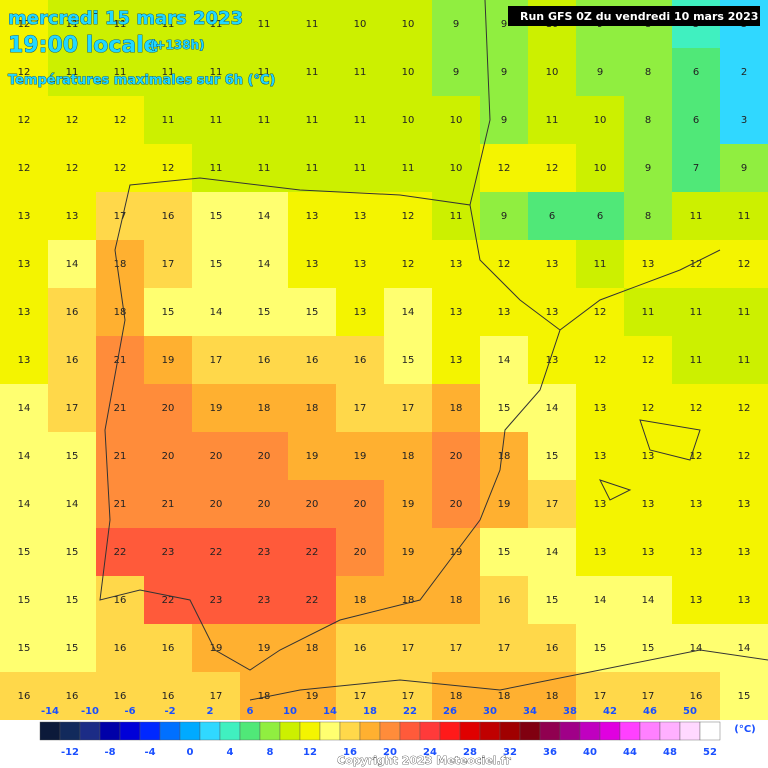 The height and width of the screenshot is (768, 768). Describe the element at coordinates (168, 600) in the screenshot. I see `cell-value: 22` at that location.